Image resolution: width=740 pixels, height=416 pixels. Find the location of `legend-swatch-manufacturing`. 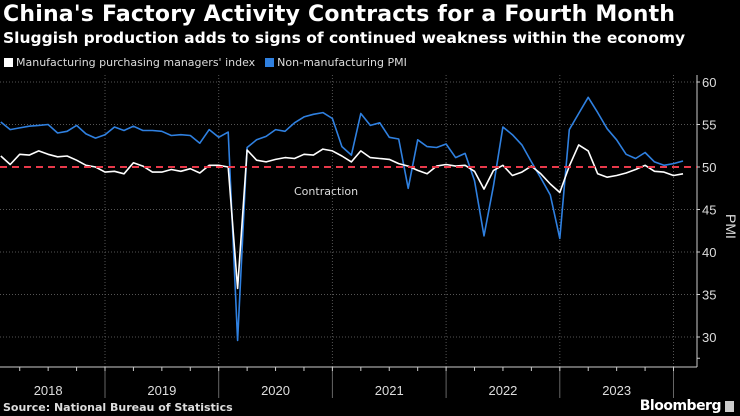

legend-swatch-manufacturing is located at coordinates (8, 62).